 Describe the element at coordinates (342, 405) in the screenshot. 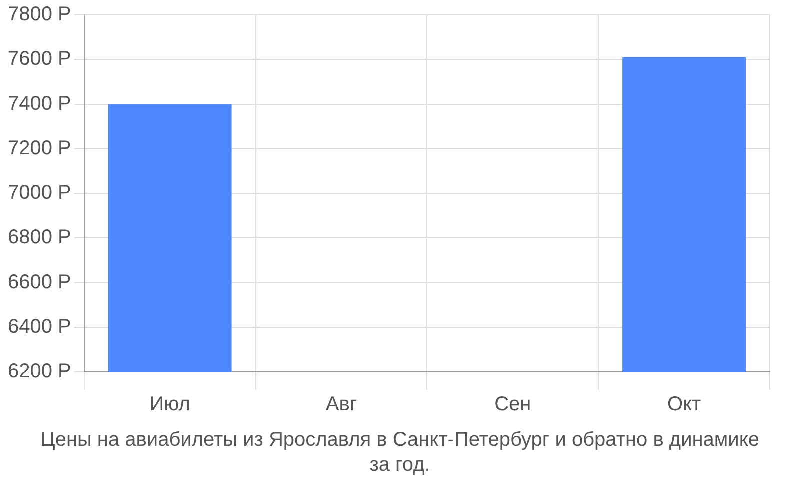

I see `x-tick-label: Авг` at that location.